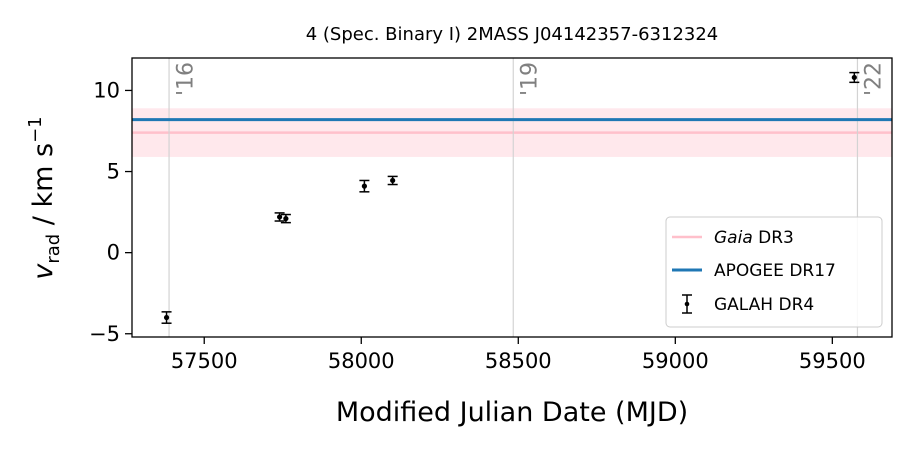 The height and width of the screenshot is (449, 913). I want to click on legend-label-text: APOGEE DR17, so click(775, 271).